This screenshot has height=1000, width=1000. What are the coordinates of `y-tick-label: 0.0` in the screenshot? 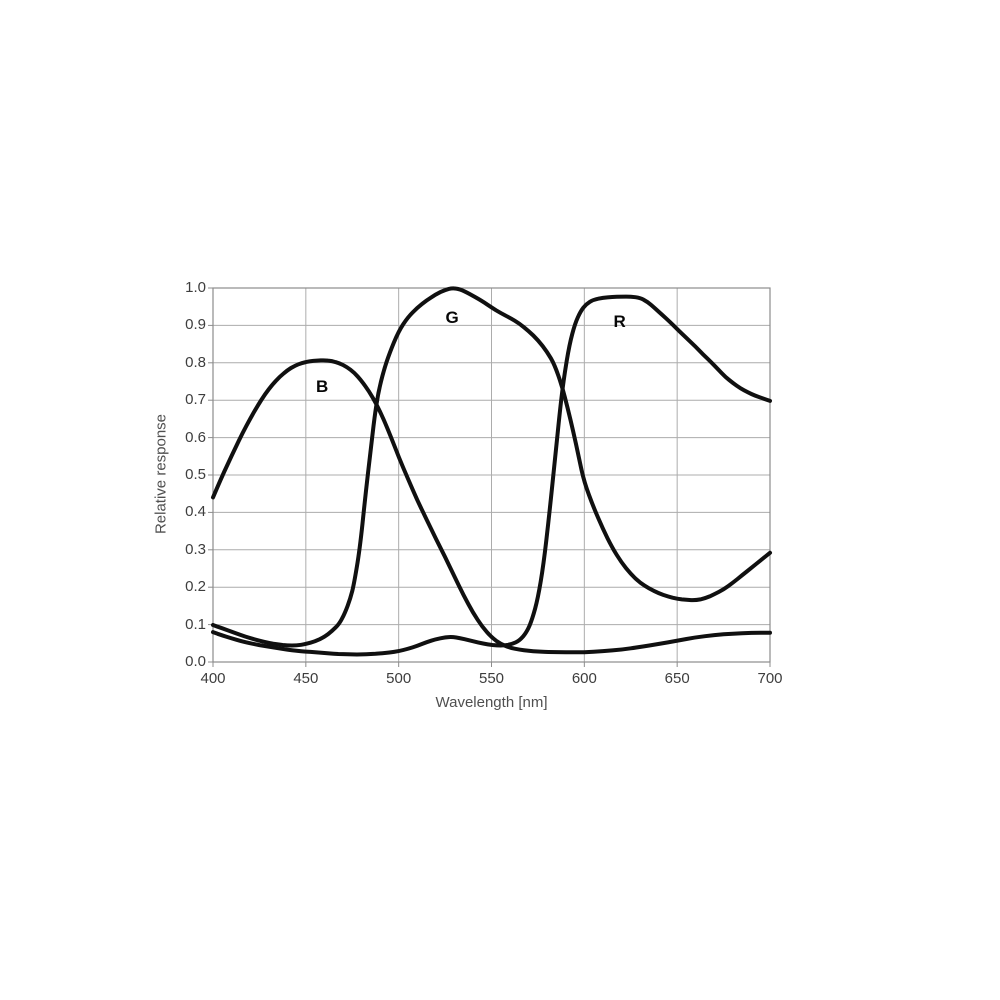 It's located at (195, 661).